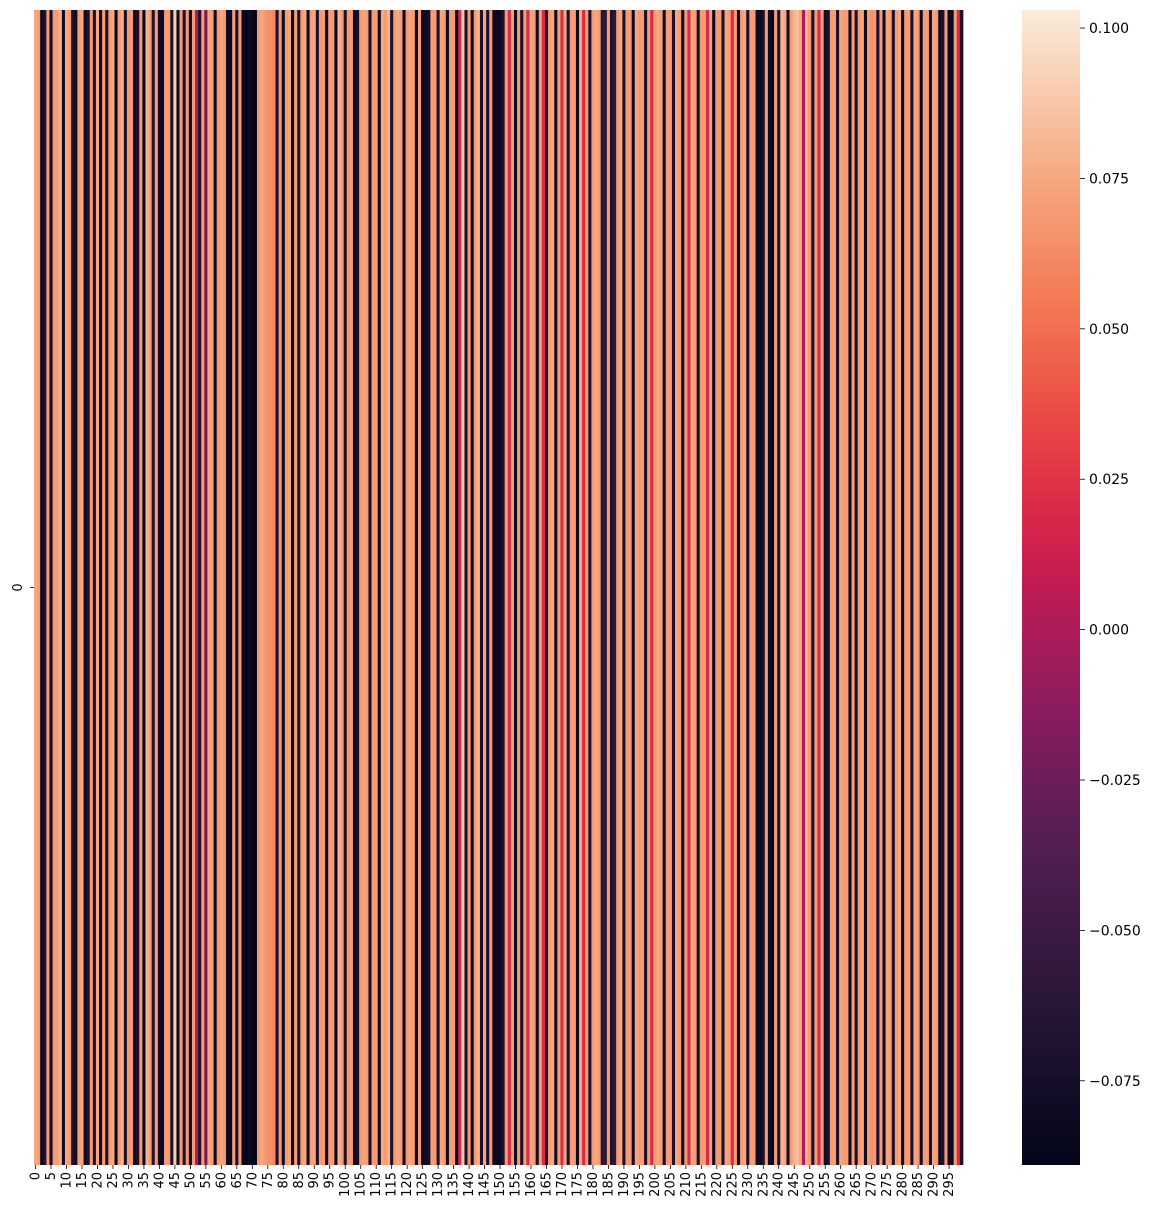 This screenshot has width=1150, height=1215. What do you see at coordinates (686, 1184) in the screenshot?
I see `x-tick-label: 210` at bounding box center [686, 1184].